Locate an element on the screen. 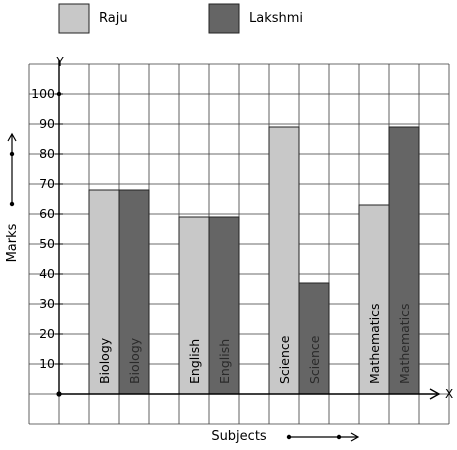  y-tick-label: 40 is located at coordinates (47, 273).